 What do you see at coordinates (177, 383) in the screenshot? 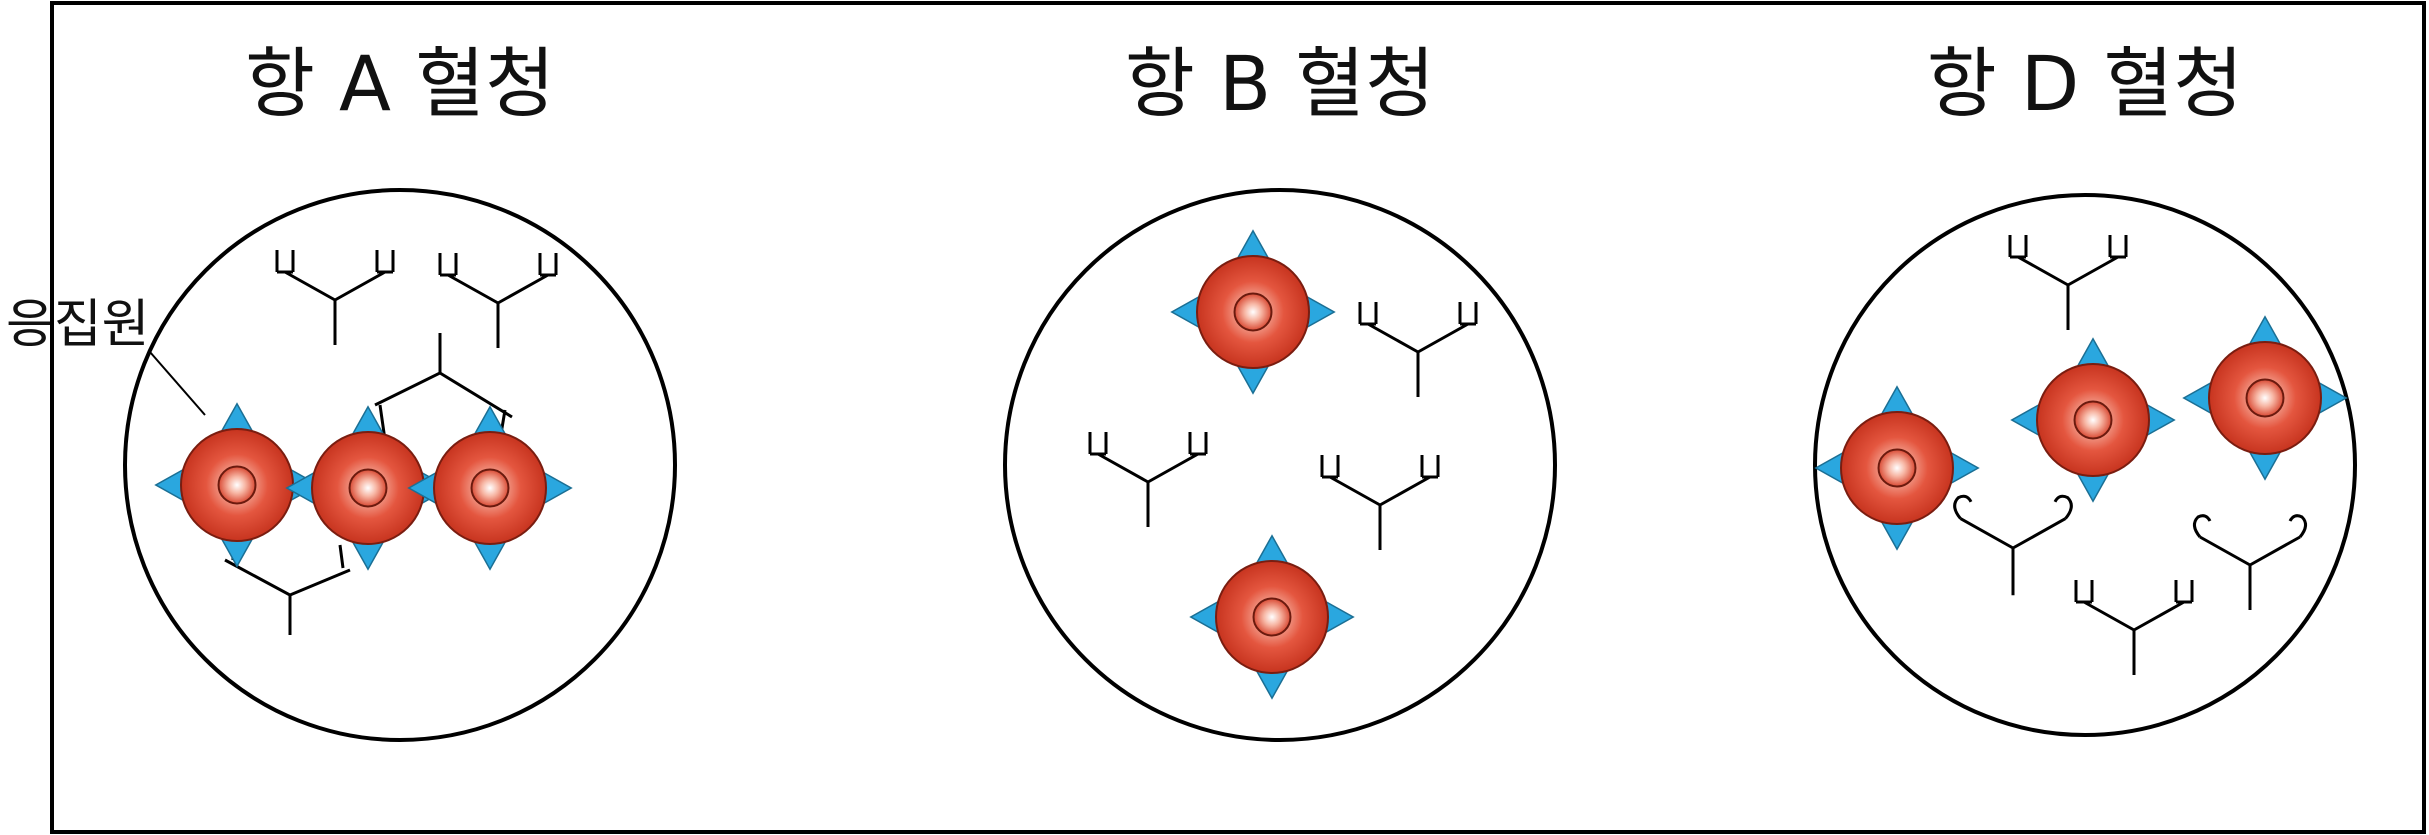
I see `callout-leader-line` at bounding box center [177, 383].